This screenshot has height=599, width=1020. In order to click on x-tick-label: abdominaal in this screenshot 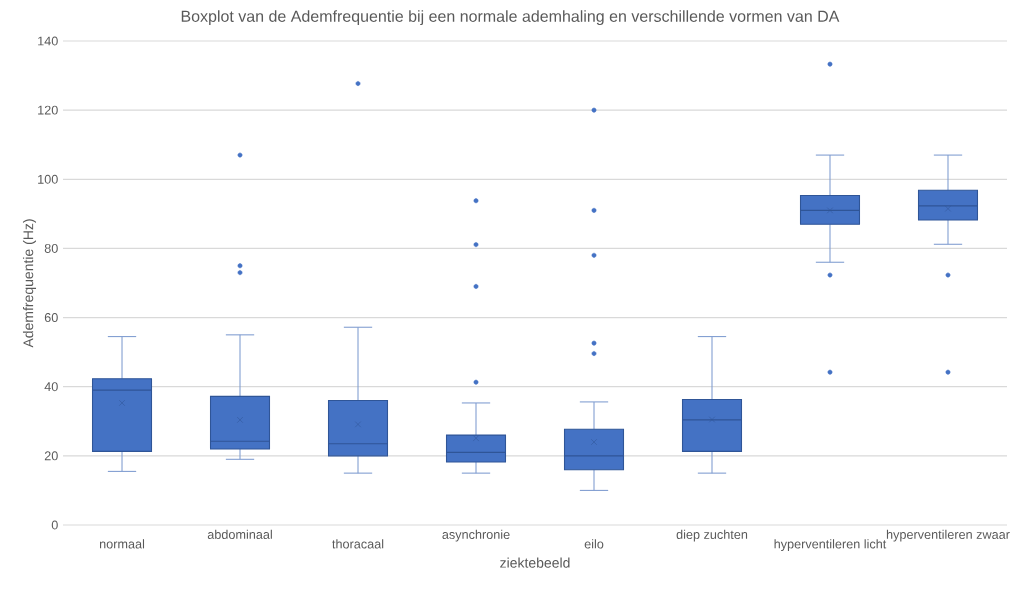, I will do `click(239, 534)`.